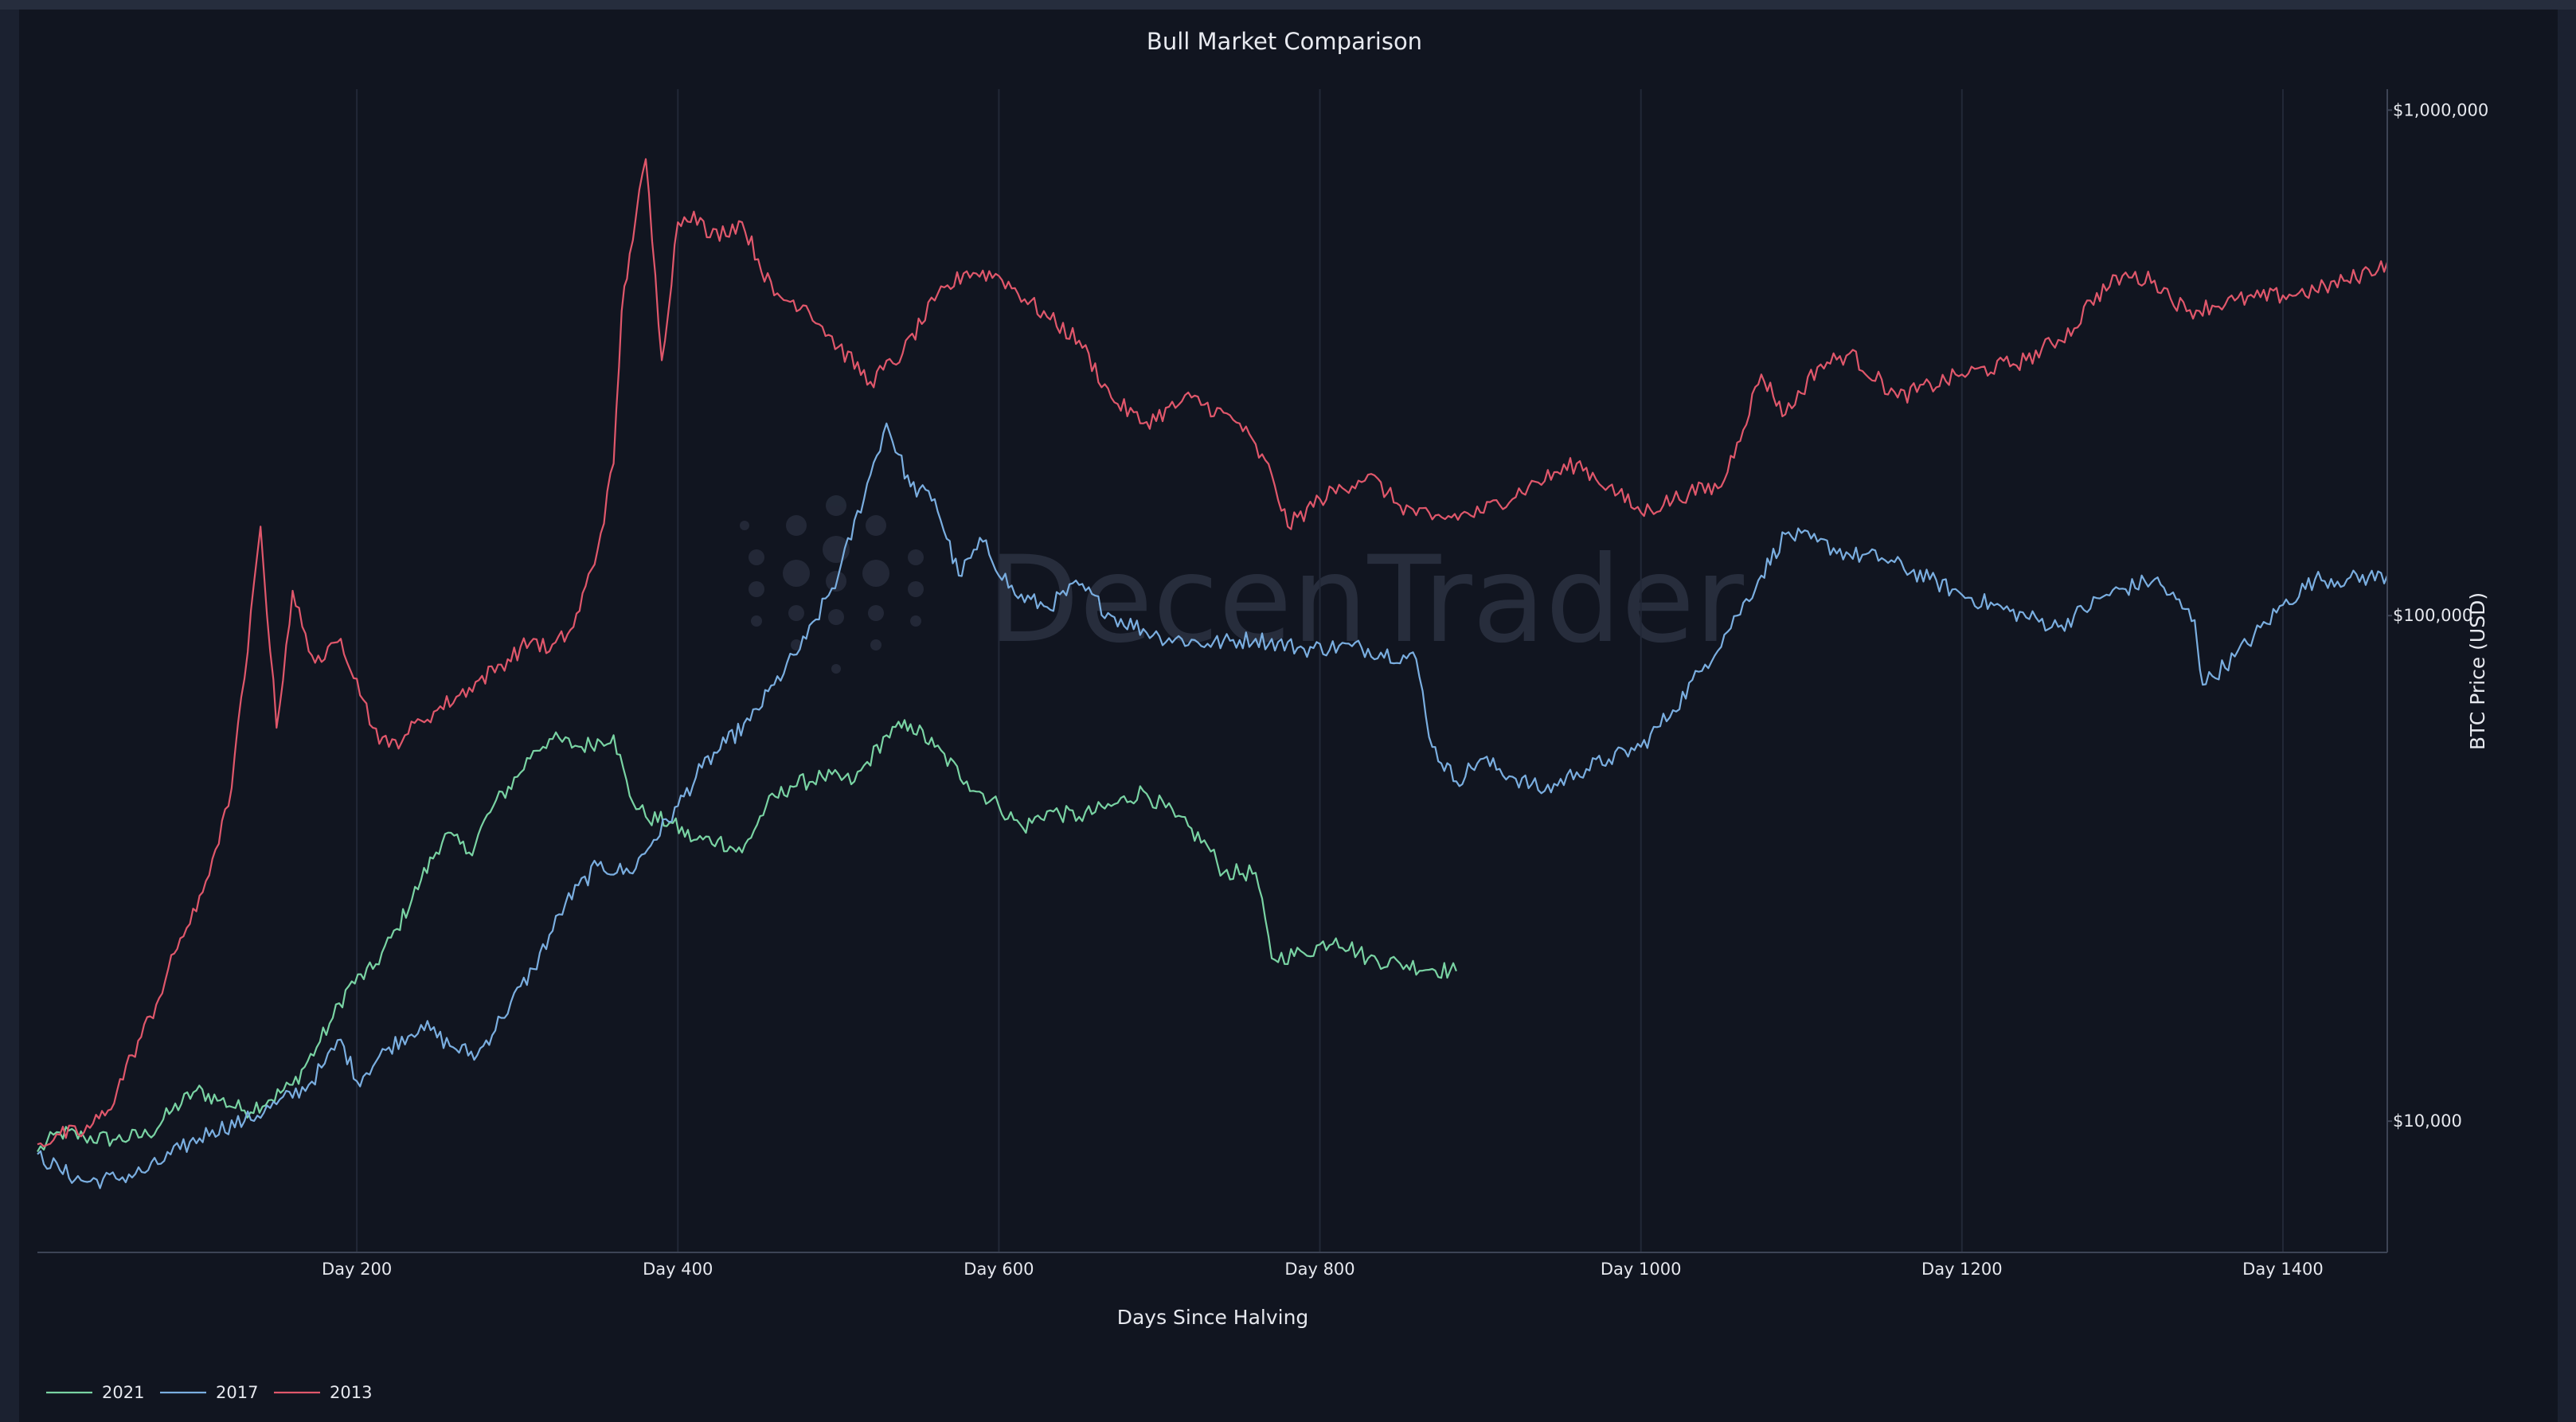 This screenshot has height=1422, width=2576. I want to click on y-tick-label: $10,000, so click(2428, 1121).